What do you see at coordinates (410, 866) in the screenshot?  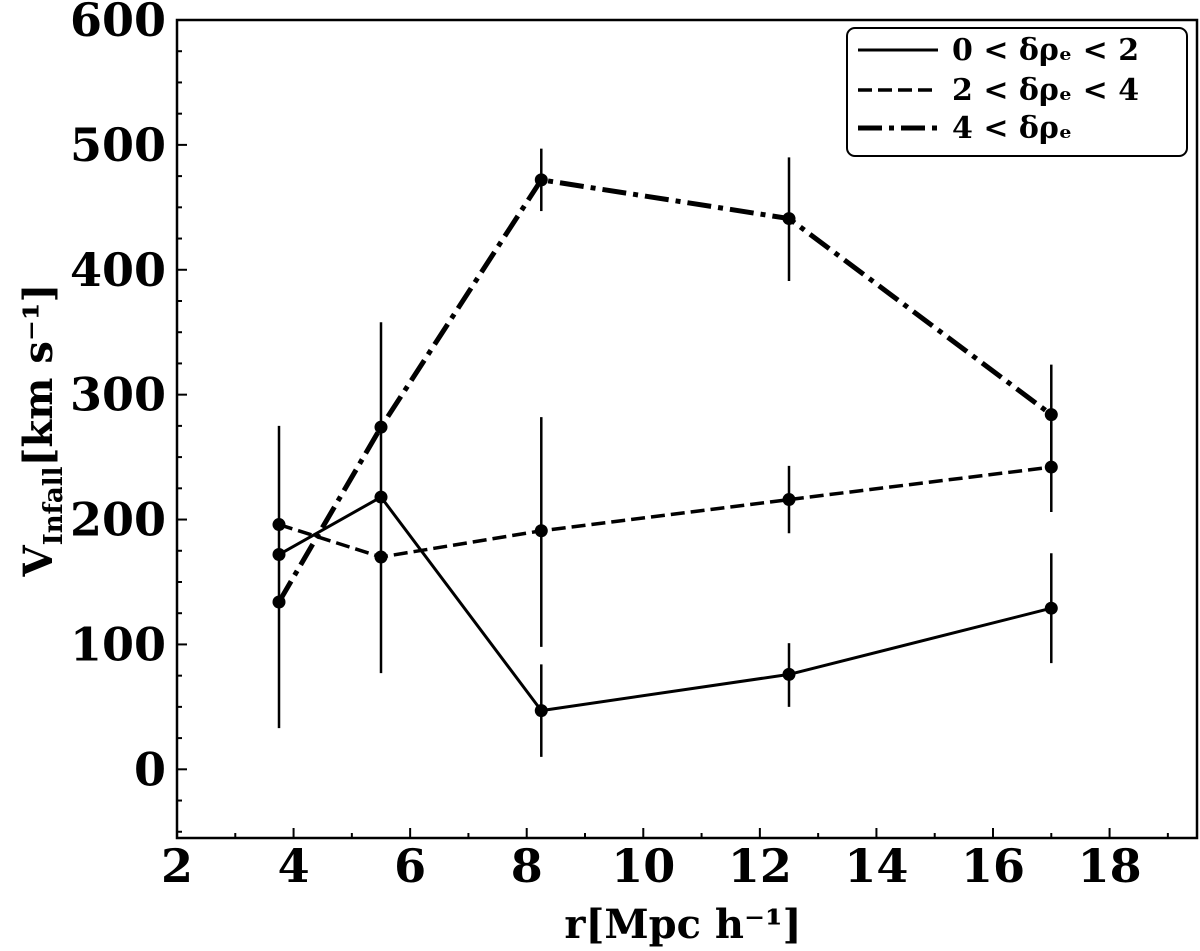 I see `x-tick-label: 6` at bounding box center [410, 866].